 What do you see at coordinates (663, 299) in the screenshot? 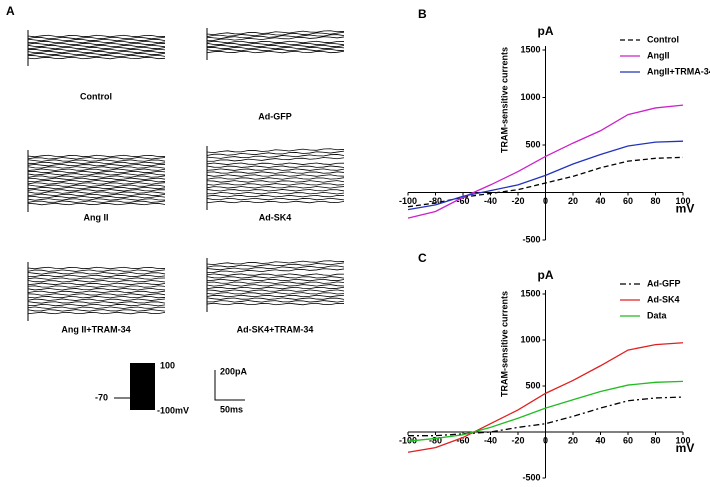
I see `legend-label: Ad-SK4` at bounding box center [663, 299].